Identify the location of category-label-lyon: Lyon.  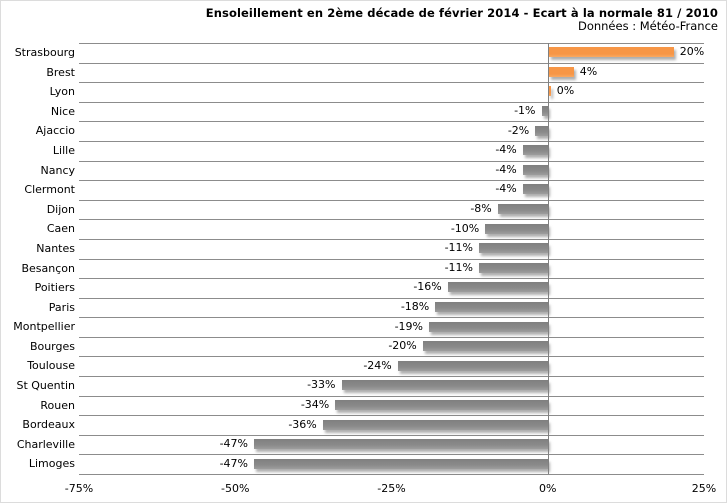
(62, 92).